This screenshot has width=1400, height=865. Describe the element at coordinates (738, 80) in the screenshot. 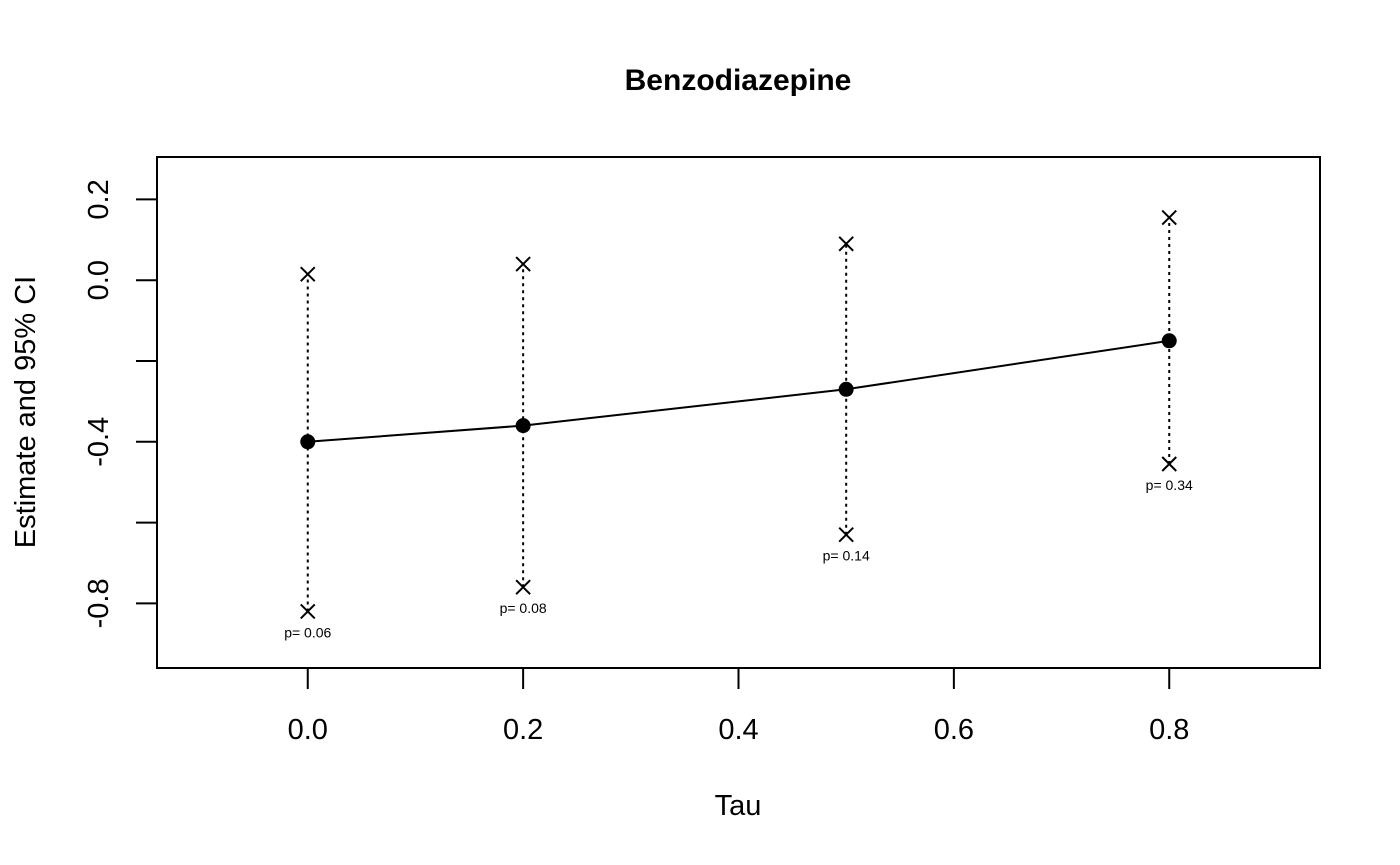

I see `chart-title: Benzodiazepine` at that location.